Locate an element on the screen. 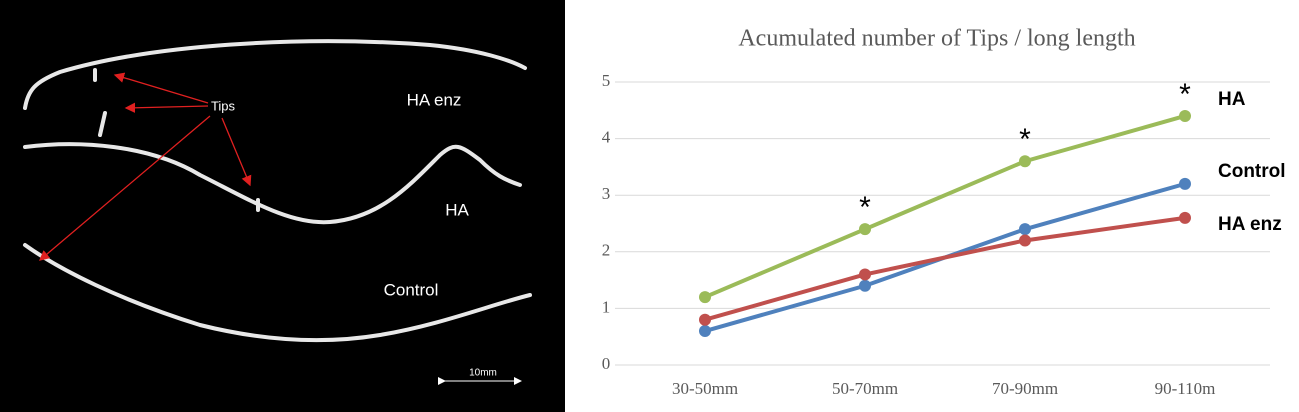  legend-label: Control is located at coordinates (1252, 171).